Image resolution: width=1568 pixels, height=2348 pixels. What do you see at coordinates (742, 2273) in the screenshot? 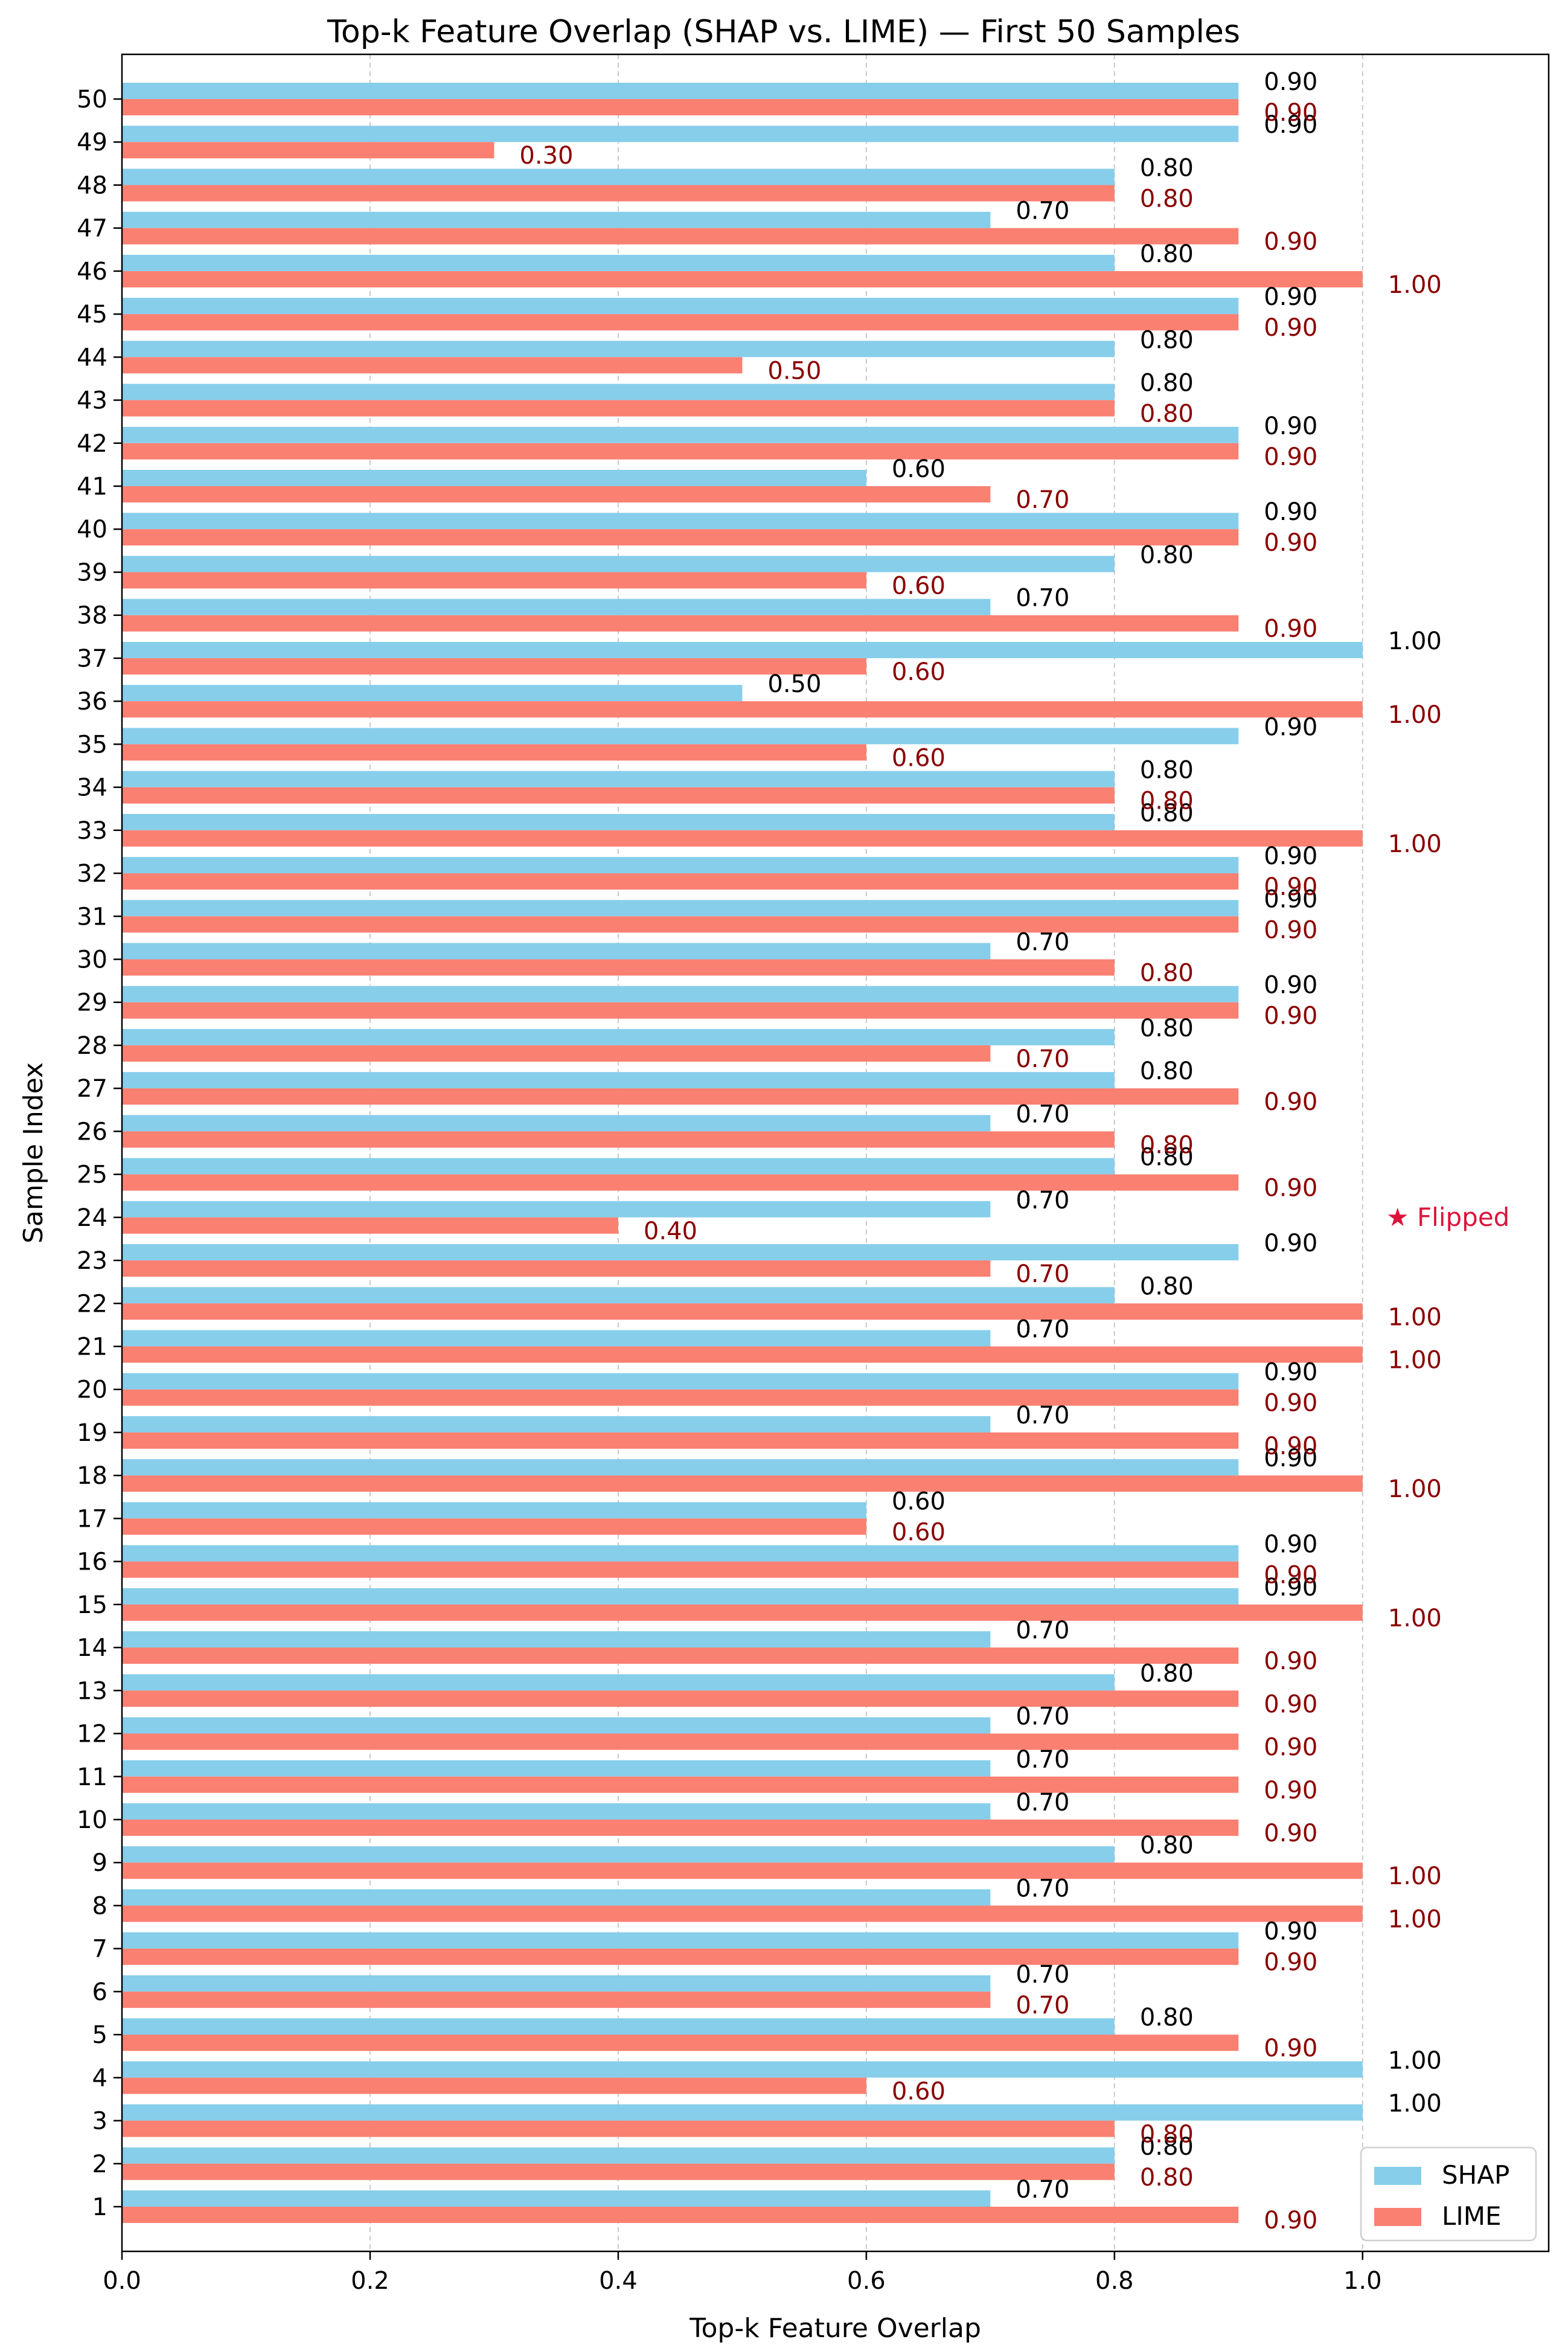
I see `x-axis-ticks: 0.0 0.2 0.4 0.6 0.8 1.0` at bounding box center [742, 2273].